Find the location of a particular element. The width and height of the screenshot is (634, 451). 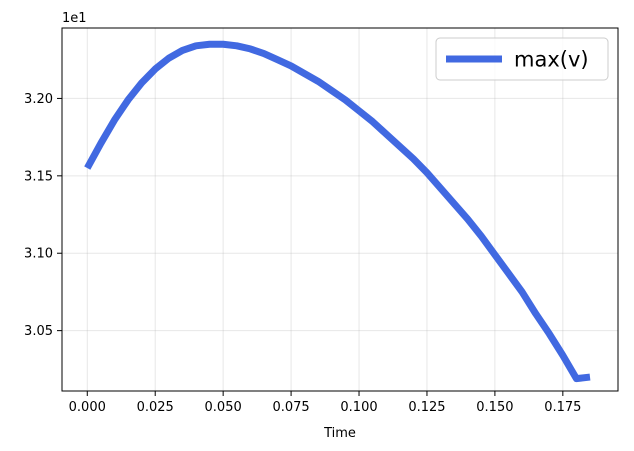

legend-label: max(v) is located at coordinates (551, 60).